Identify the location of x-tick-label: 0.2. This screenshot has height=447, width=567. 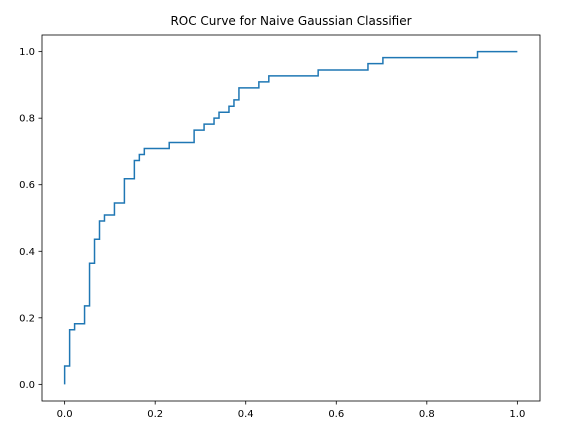
(155, 414).